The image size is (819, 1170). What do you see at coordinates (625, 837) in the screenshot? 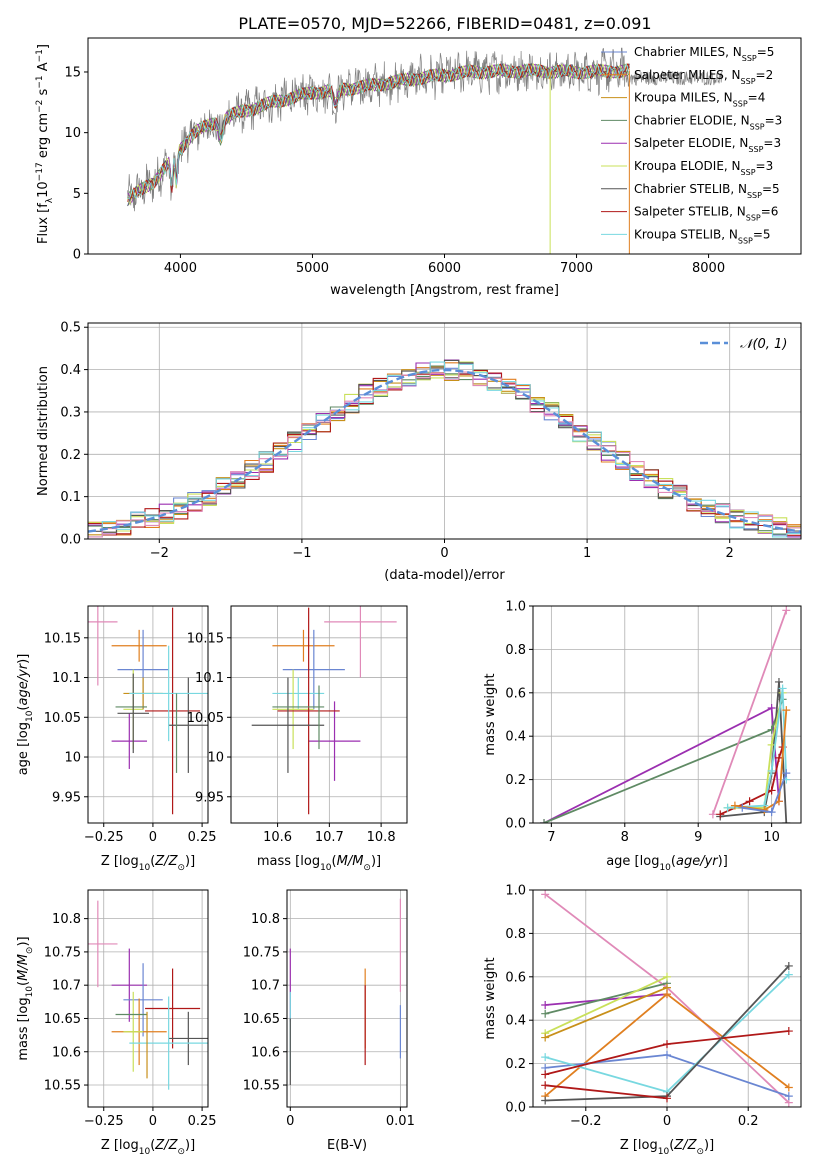
I see `x-tick-label: 8` at bounding box center [625, 837].